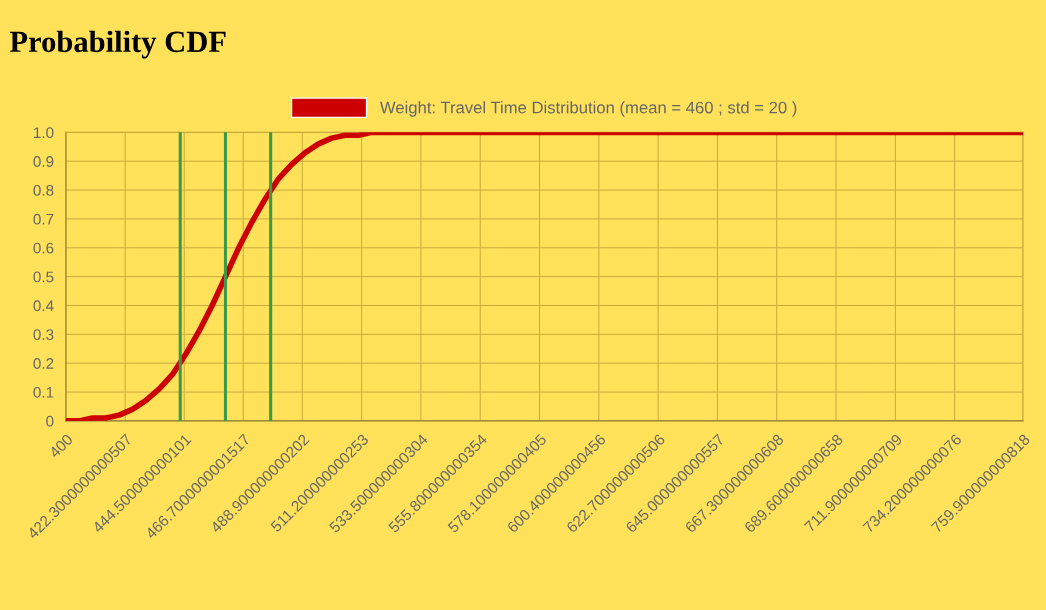 This screenshot has height=610, width=1046. Describe the element at coordinates (44, 133) in the screenshot. I see `y-tick-label: 1.0` at that location.